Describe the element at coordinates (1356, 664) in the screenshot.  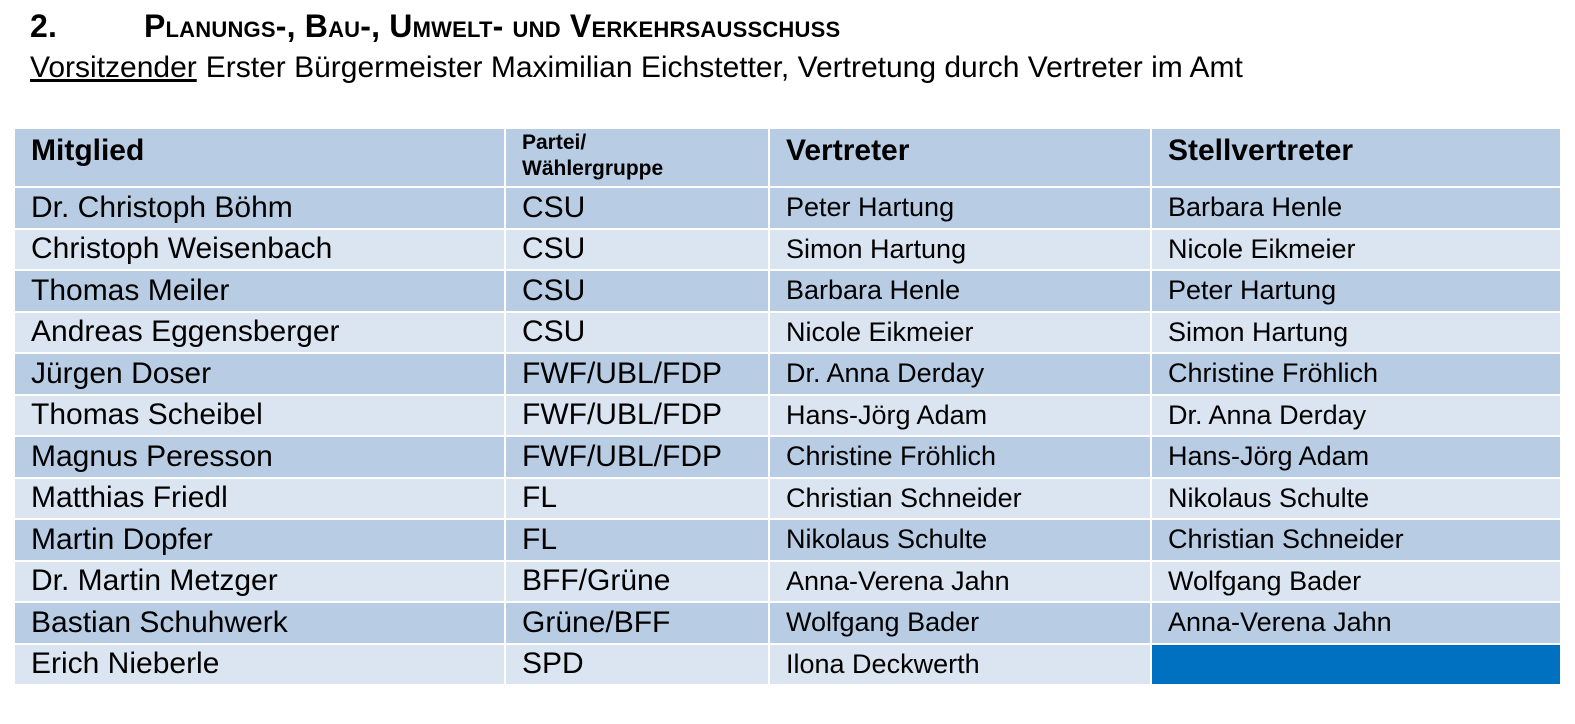
I see `highlighted-empty-cell` at that location.